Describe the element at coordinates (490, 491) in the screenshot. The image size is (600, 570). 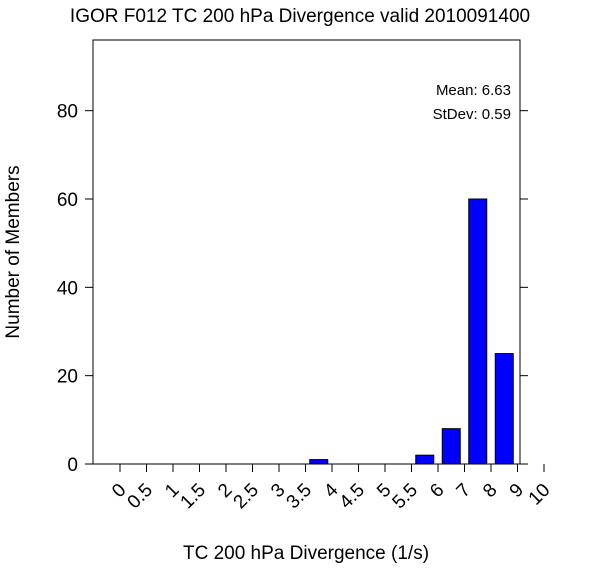
I see `x-tick-label: 8` at that location.